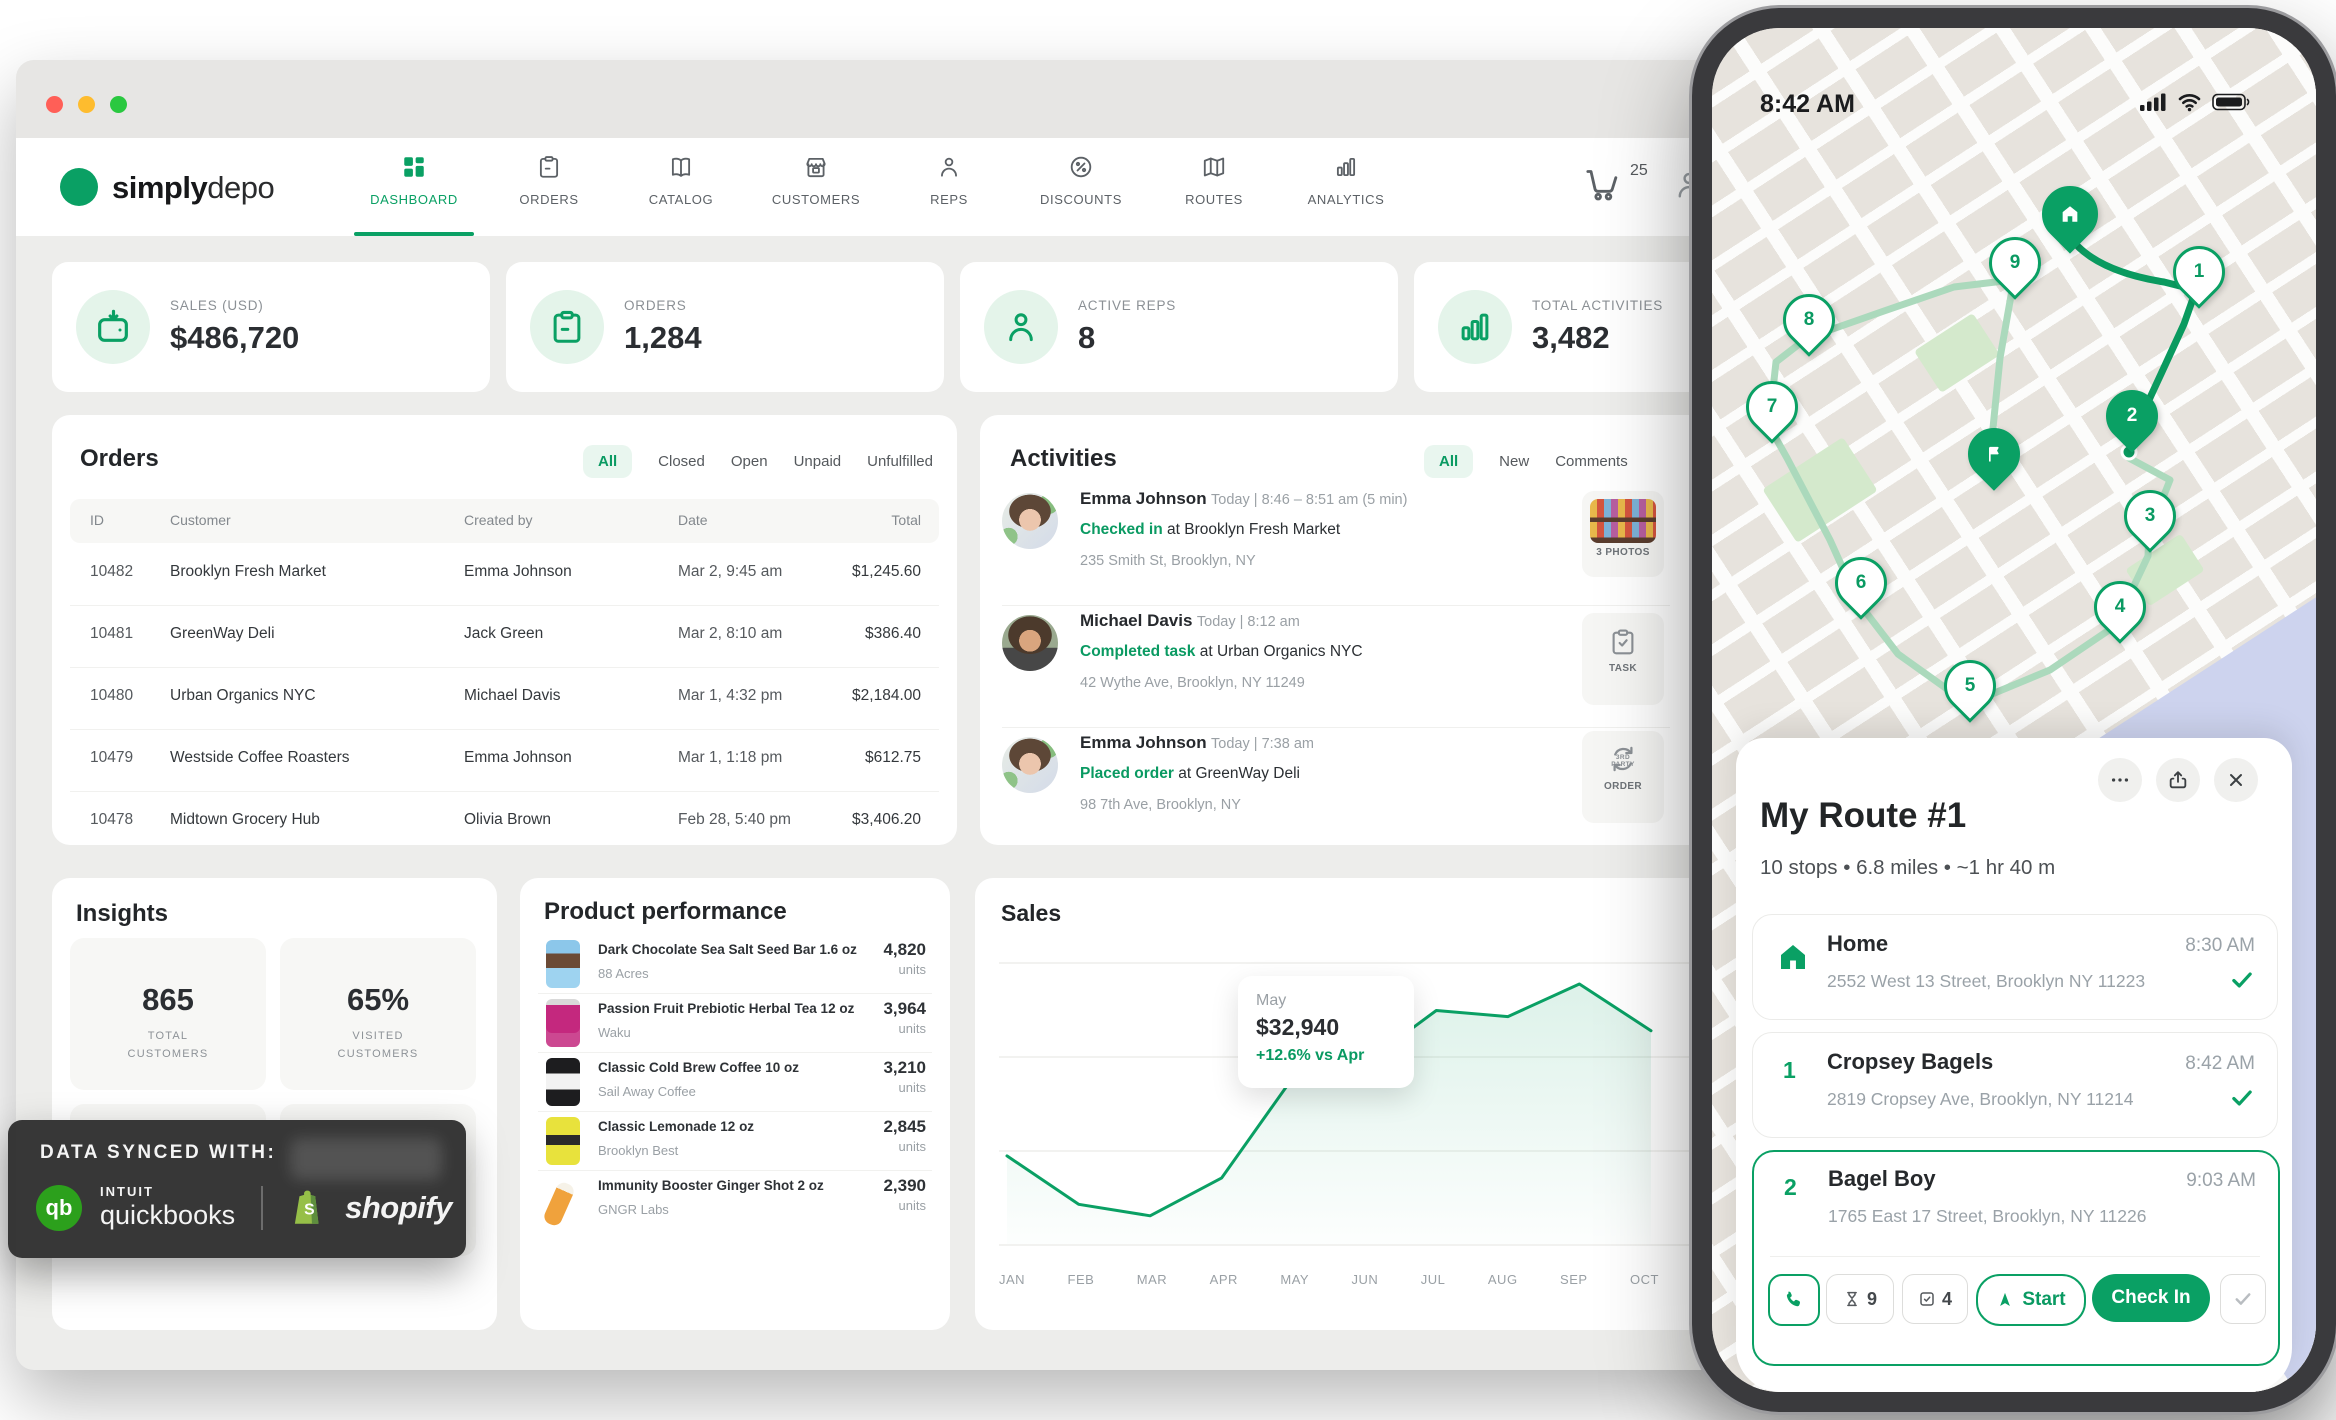 This screenshot has height=1420, width=2336. Describe the element at coordinates (398, 1207) in the screenshot. I see `shopify-logo: shopify` at that location.